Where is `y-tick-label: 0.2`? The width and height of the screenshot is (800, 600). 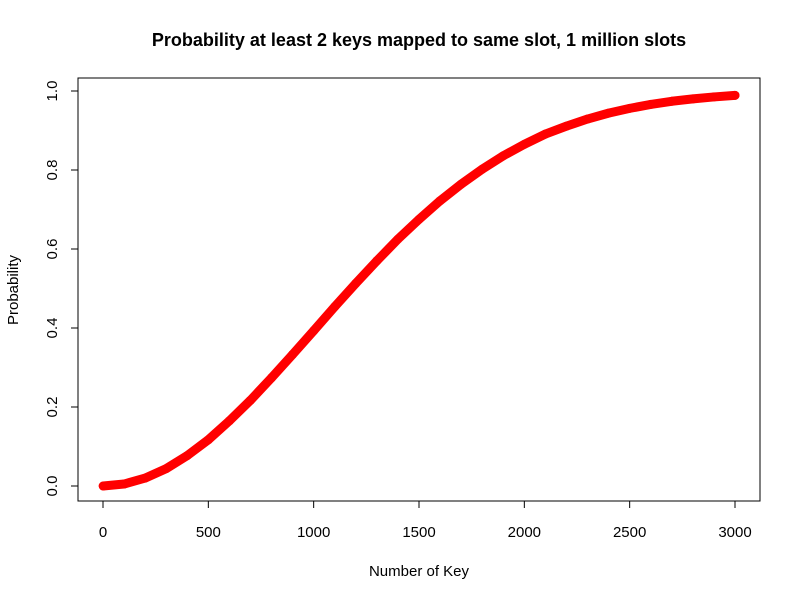 y-tick-label: 0.2 is located at coordinates (52, 407).